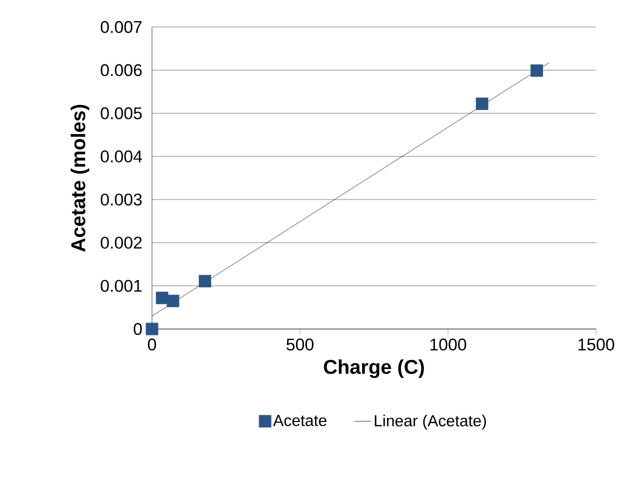 This screenshot has height=496, width=644. What do you see at coordinates (430, 422) in the screenshot?
I see `legend-label: Linear (Acetate)` at bounding box center [430, 422].